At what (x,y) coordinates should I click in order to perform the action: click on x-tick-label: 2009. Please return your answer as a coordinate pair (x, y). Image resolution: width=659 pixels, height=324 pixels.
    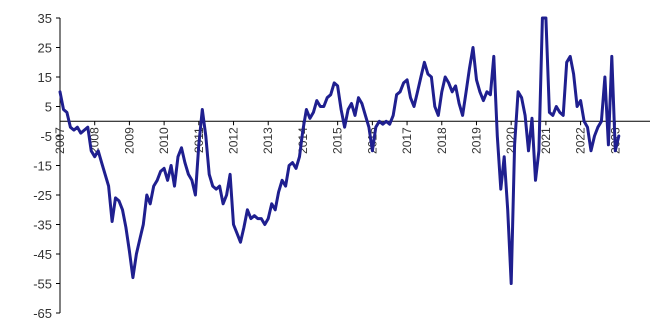
    Looking at the image, I should click on (129, 140).